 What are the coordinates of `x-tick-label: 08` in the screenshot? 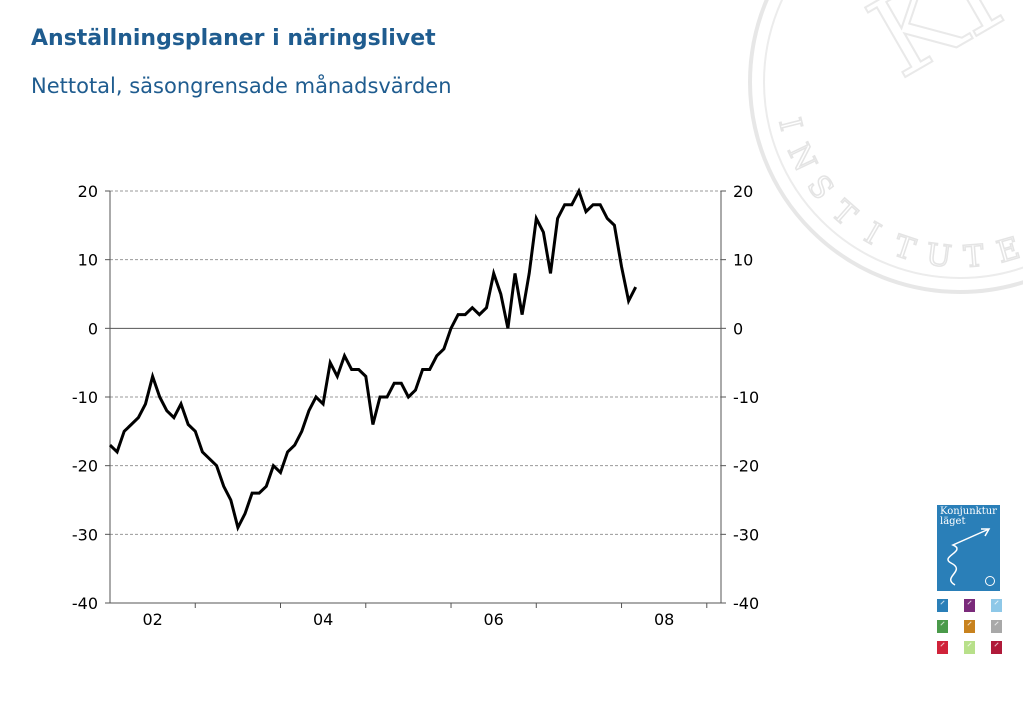 It's located at (664, 619).